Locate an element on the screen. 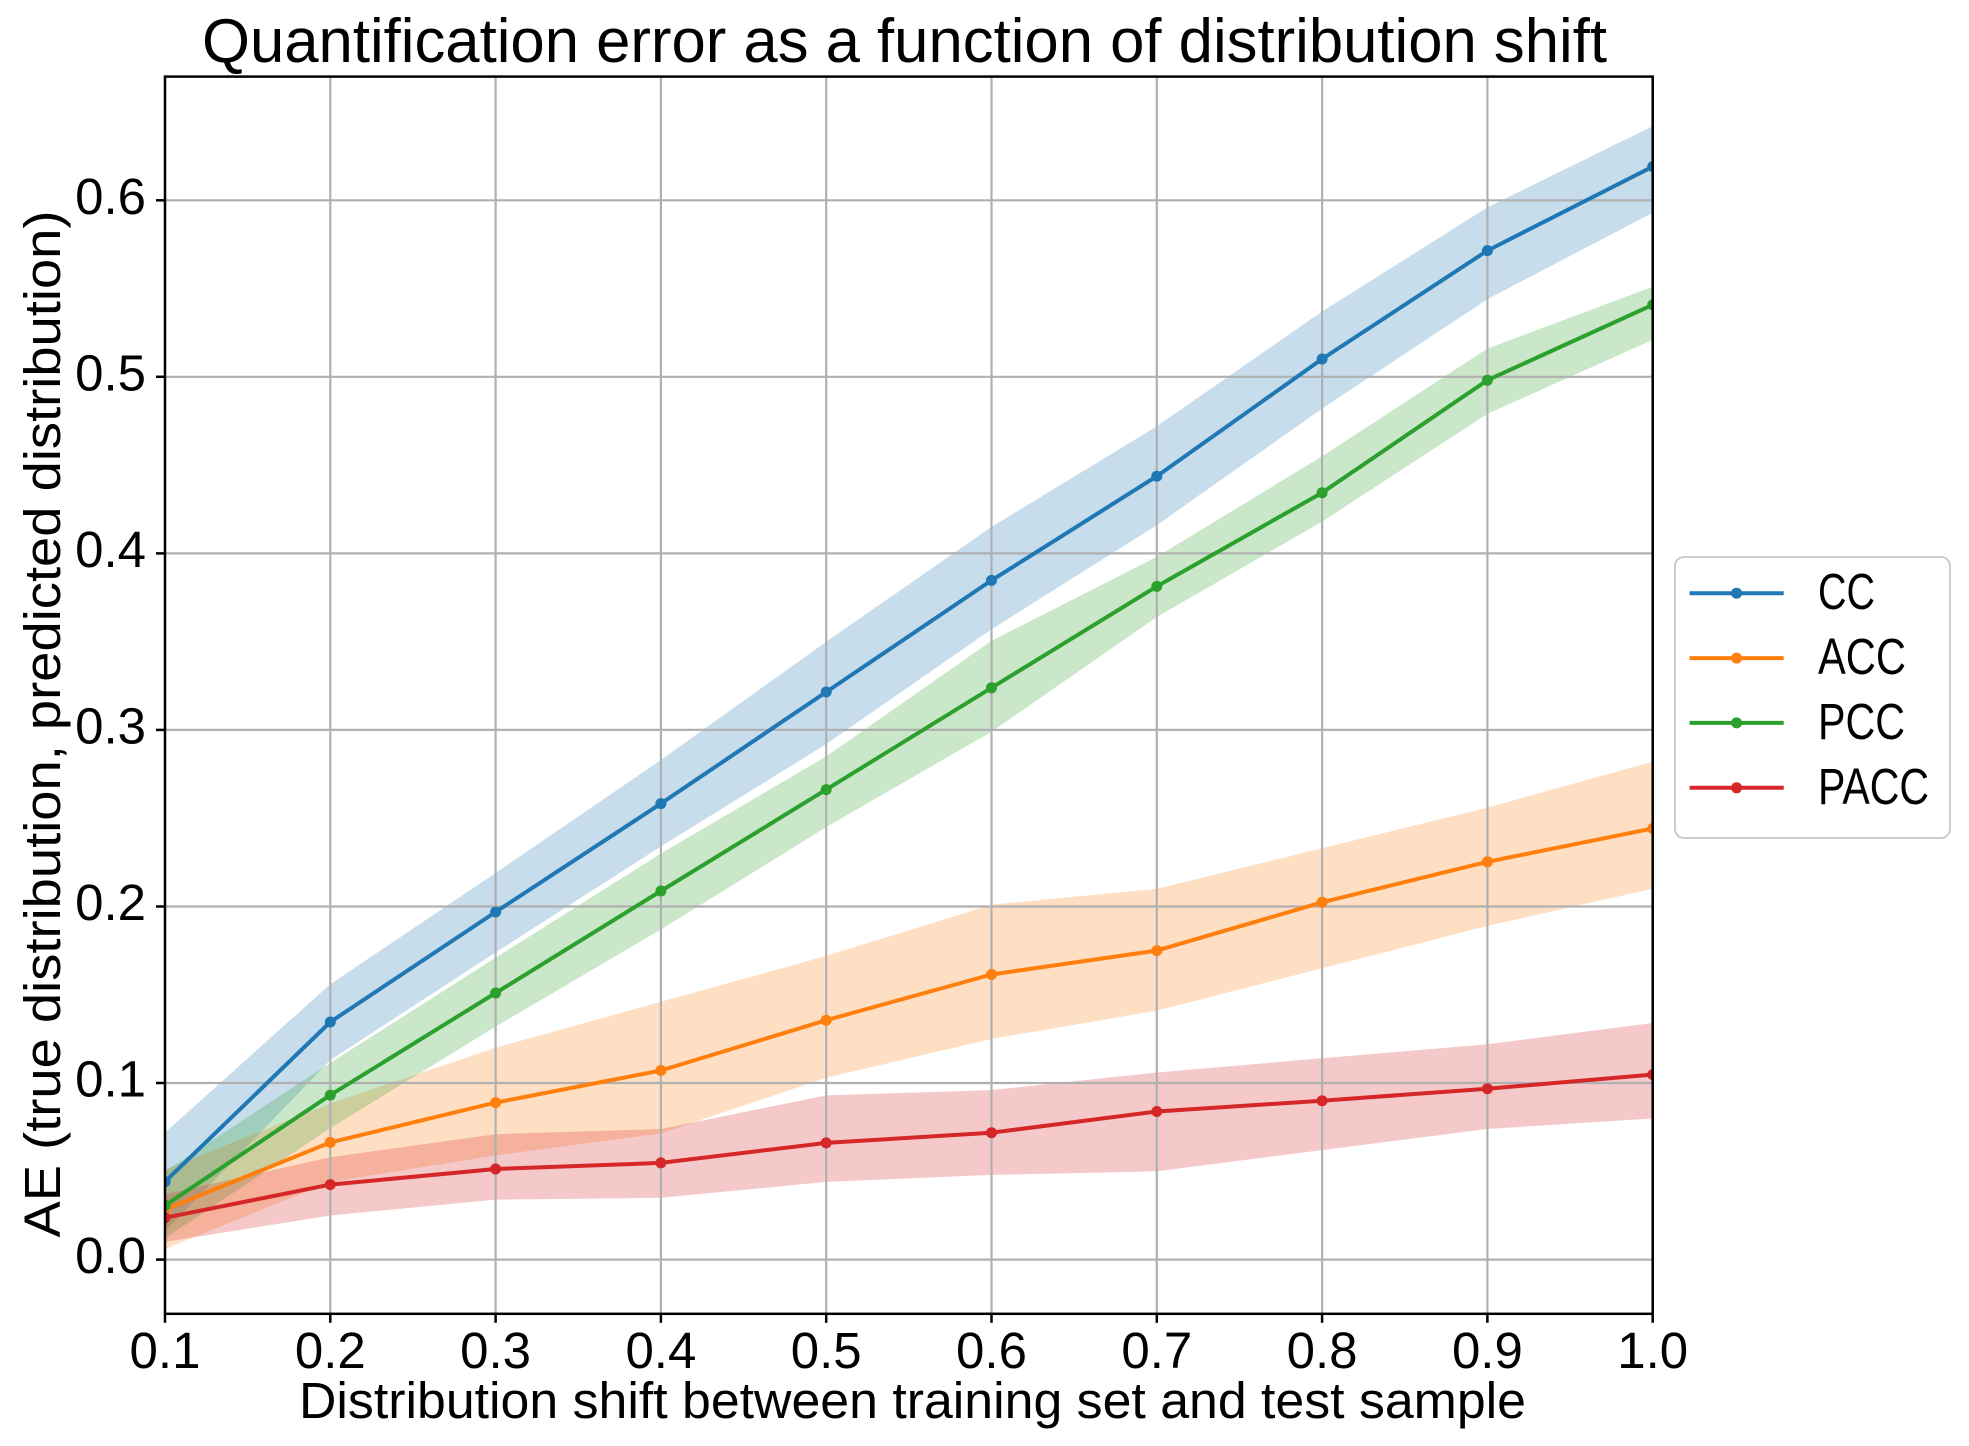 This screenshot has width=1969, height=1446. svg-text: 1.0 is located at coordinates (1652, 1350).